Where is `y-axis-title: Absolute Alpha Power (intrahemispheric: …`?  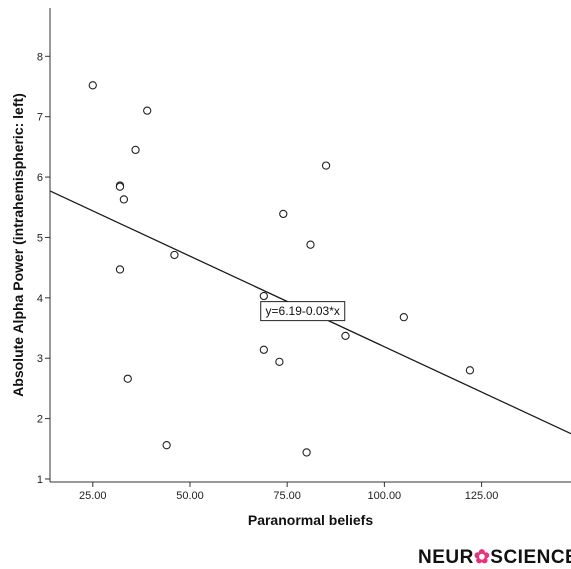
y-axis-title: Absolute Alpha Power (intrahemispheric: … is located at coordinates (18, 245).